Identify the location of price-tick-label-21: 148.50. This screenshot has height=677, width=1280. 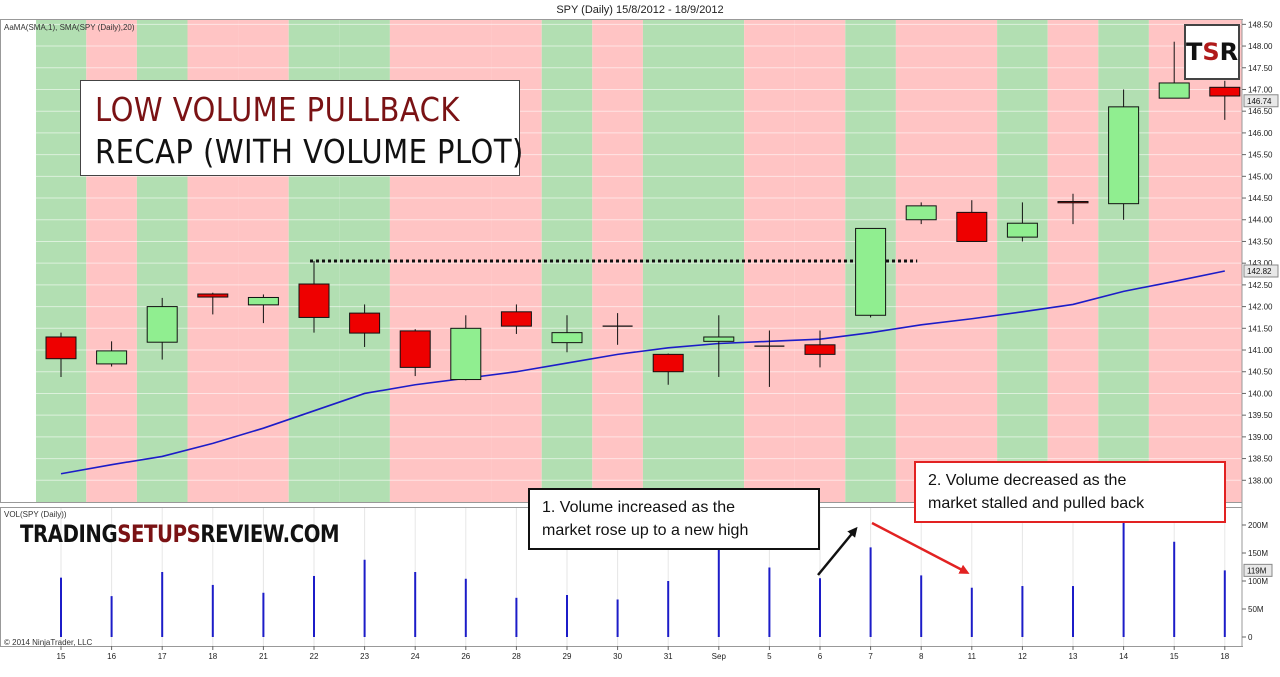
(1260, 24).